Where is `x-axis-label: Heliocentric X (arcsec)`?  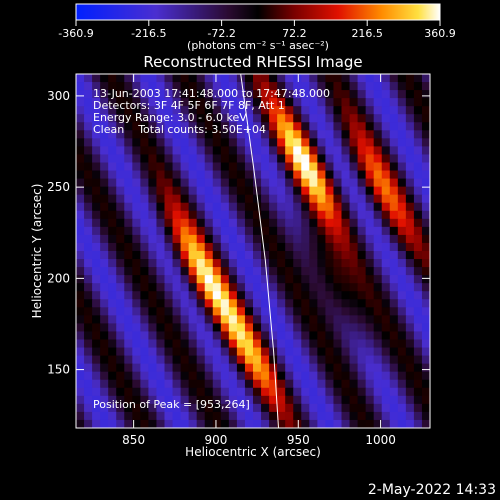 x-axis-label: Heliocentric X (arcsec) is located at coordinates (253, 452).